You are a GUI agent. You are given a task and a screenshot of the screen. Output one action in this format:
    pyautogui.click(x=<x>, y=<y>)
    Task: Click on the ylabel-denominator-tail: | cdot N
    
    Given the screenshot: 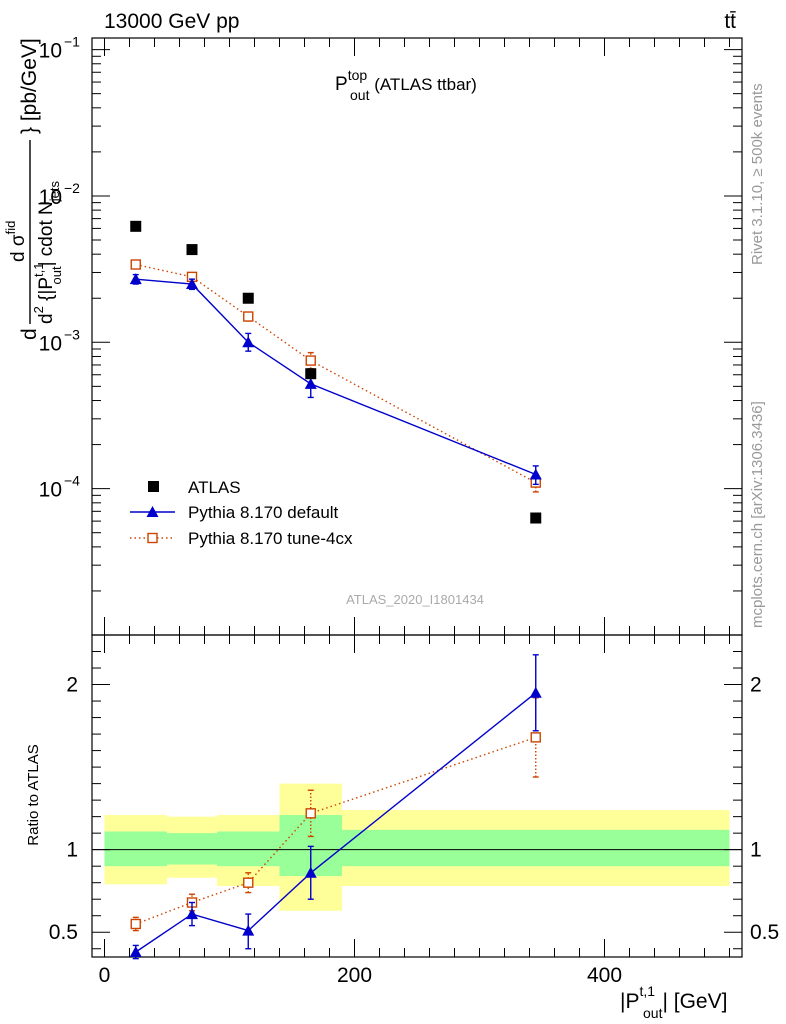 What is the action you would take?
    pyautogui.click(x=46, y=233)
    